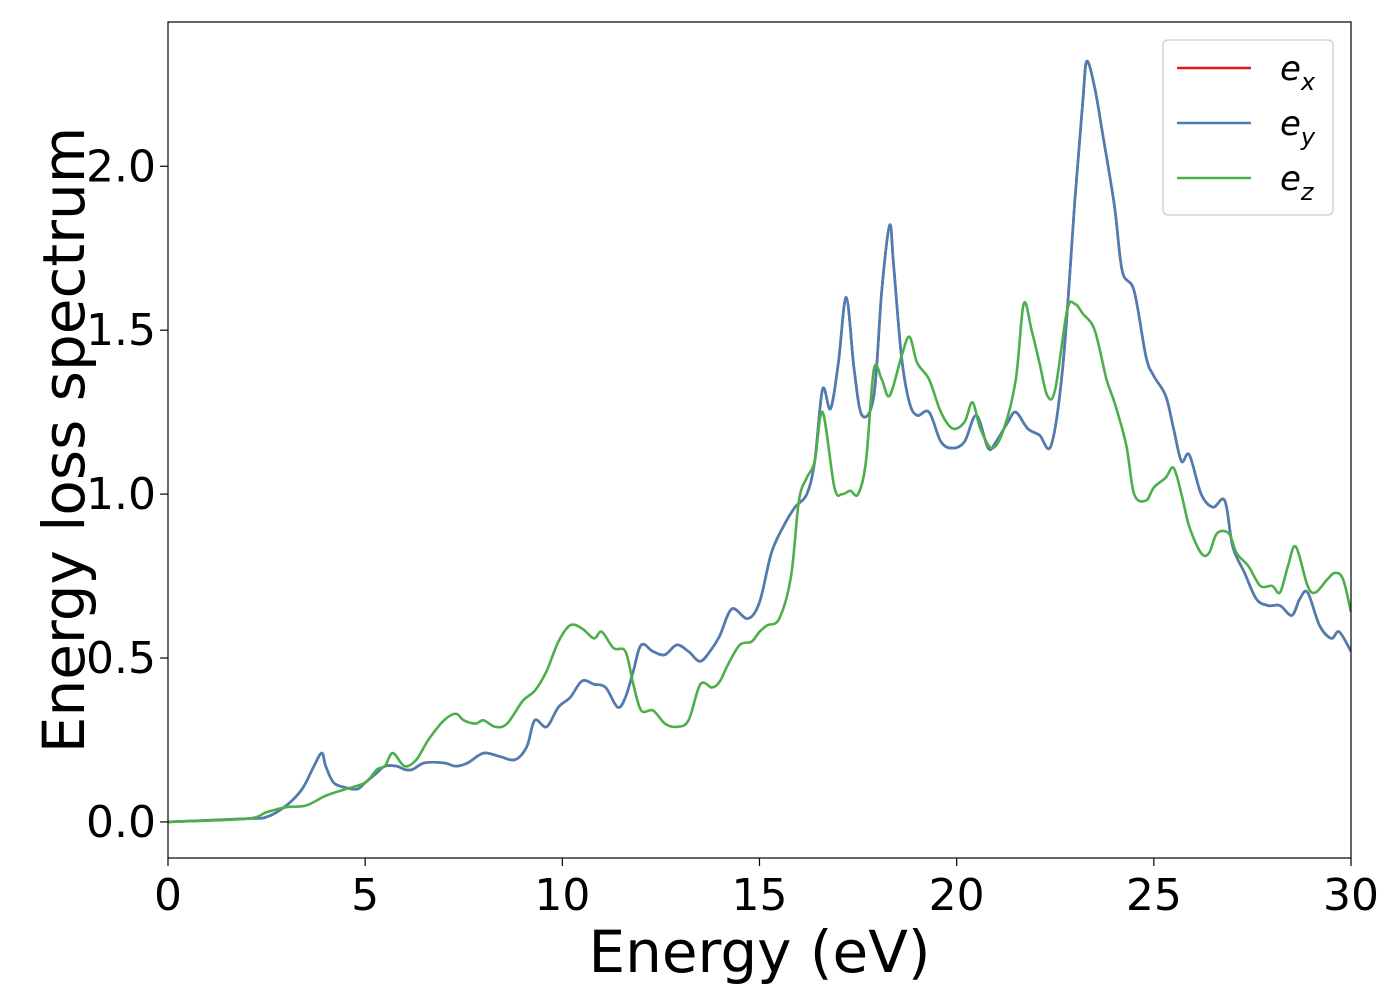 The width and height of the screenshot is (1400, 1000). I want to click on legend-item-ex: ex, so click(1246, 72).